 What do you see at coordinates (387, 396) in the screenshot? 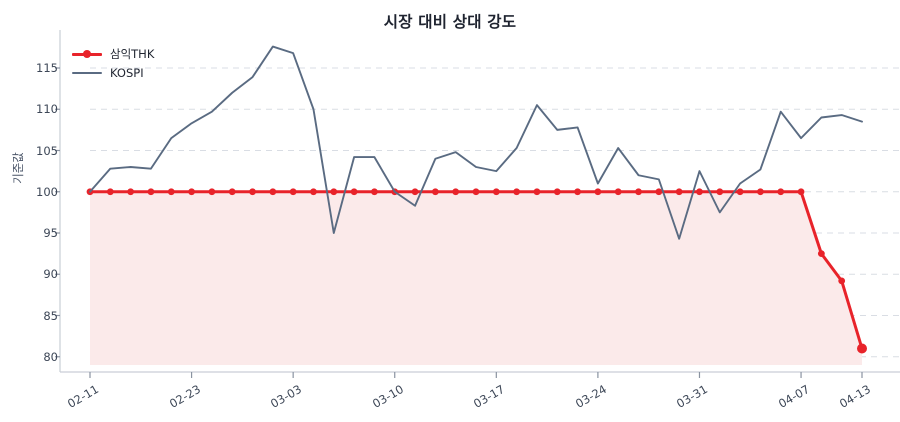
I see `x-tick-label: 03-10` at bounding box center [387, 396].